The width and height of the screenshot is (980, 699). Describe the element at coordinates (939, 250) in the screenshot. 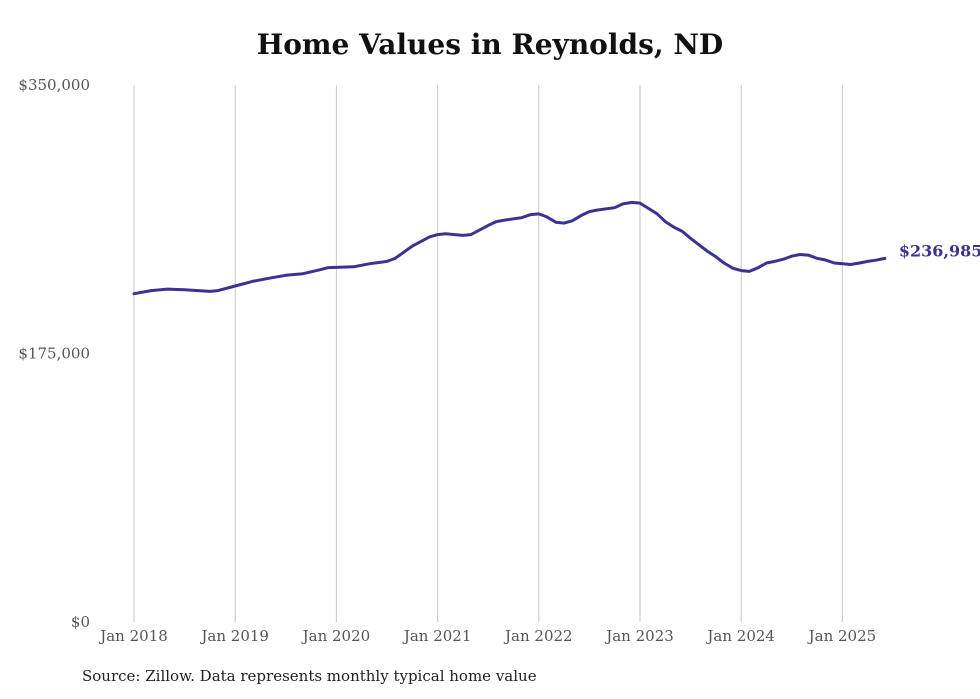

I see `end-value-label: $236,985` at that location.